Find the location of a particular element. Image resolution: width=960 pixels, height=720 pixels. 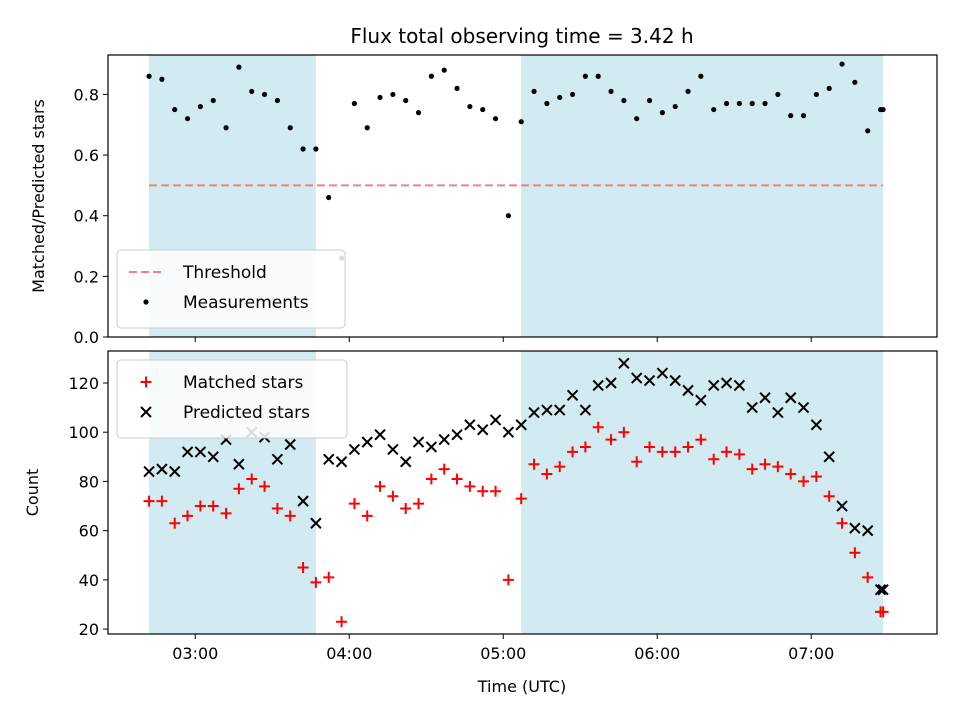

x-axis-title: Time (UTC) is located at coordinates (521, 686).